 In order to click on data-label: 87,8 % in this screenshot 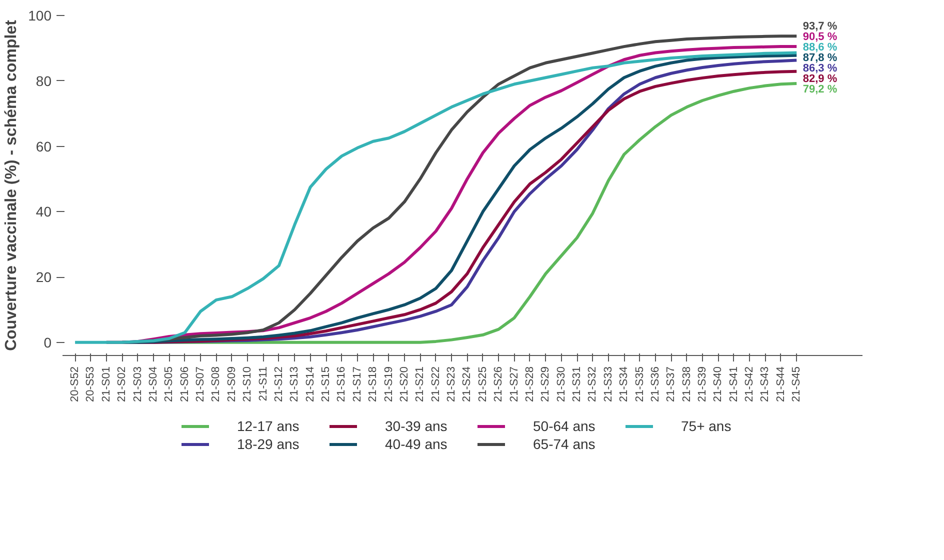, I will do `click(820, 58)`.